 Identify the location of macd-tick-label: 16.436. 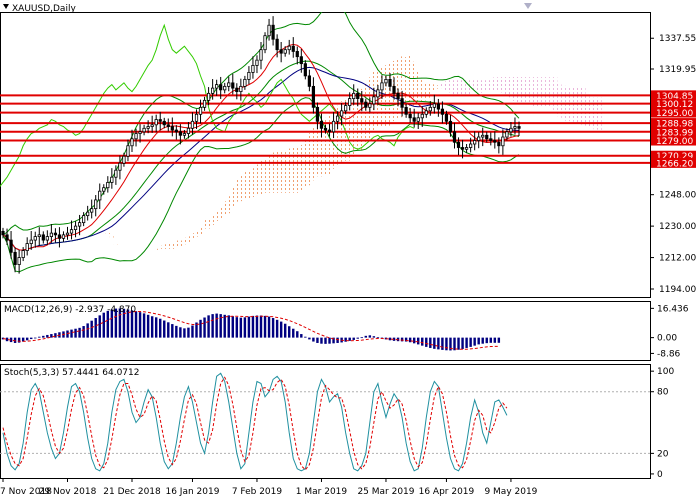
(673, 309).